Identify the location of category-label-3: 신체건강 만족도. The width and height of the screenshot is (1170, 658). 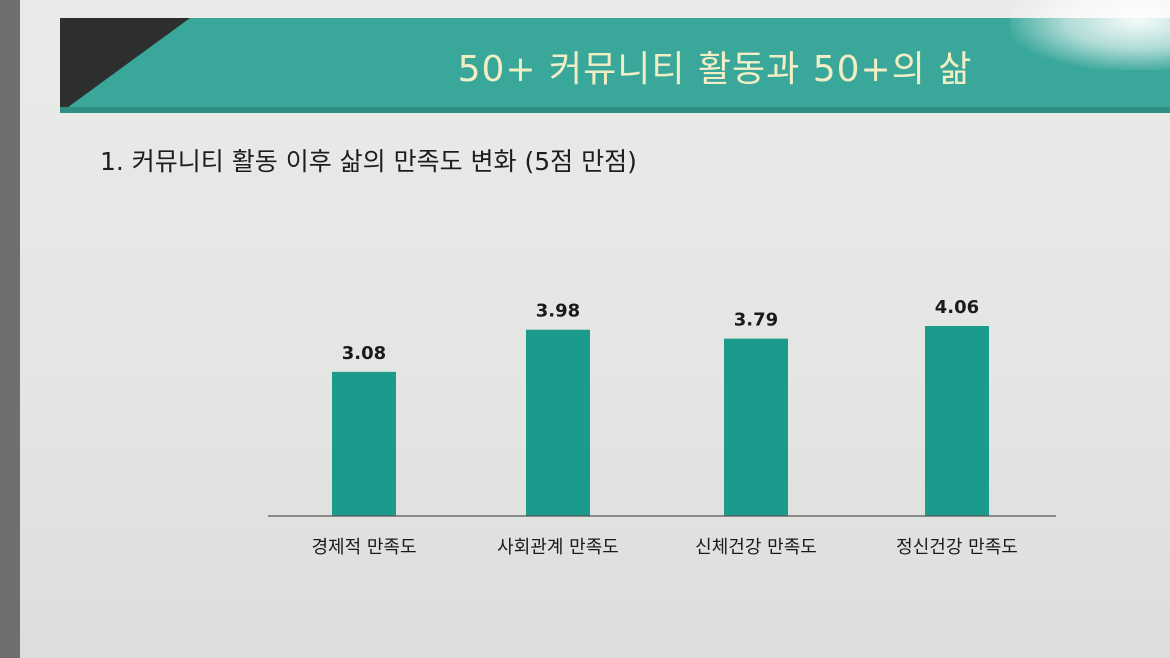
(756, 547).